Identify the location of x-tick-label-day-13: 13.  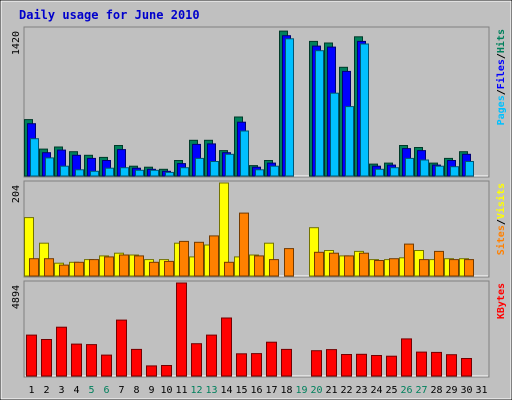
(211, 390).